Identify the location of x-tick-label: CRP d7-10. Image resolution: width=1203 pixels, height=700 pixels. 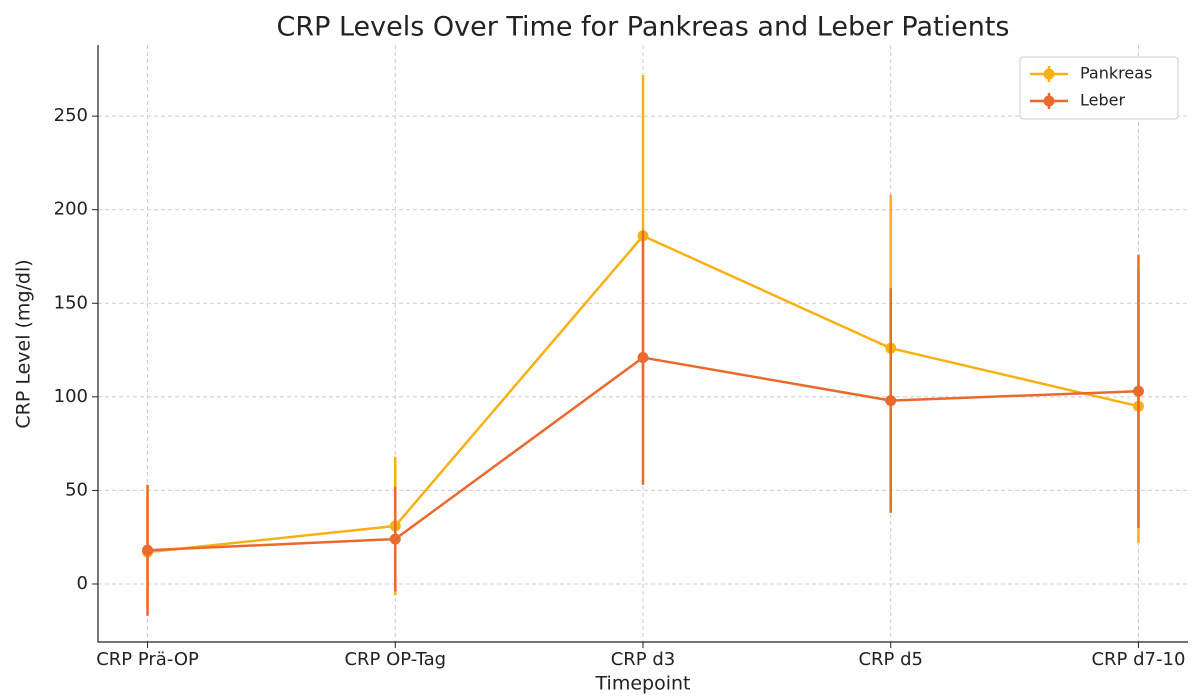
(1138, 659).